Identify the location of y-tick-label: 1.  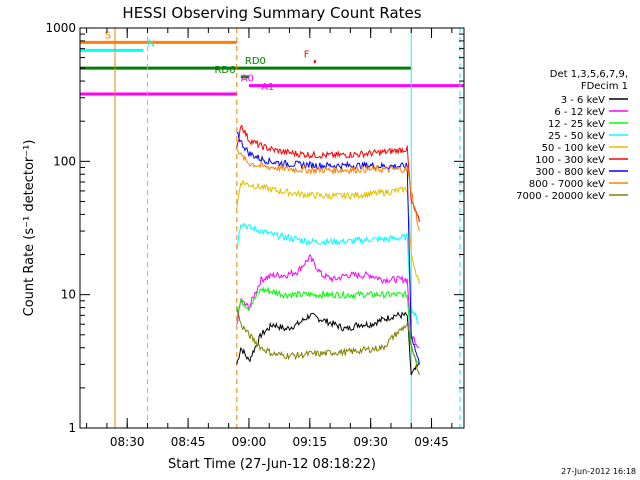
(72, 428).